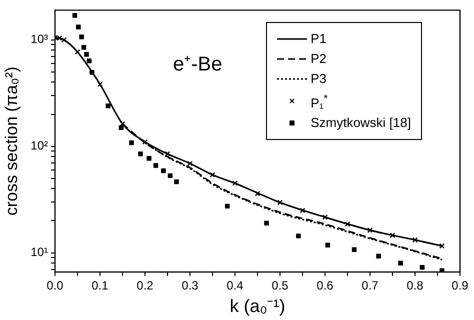  Describe the element at coordinates (190, 285) in the screenshot. I see `x-tick-label: 0.3` at that location.